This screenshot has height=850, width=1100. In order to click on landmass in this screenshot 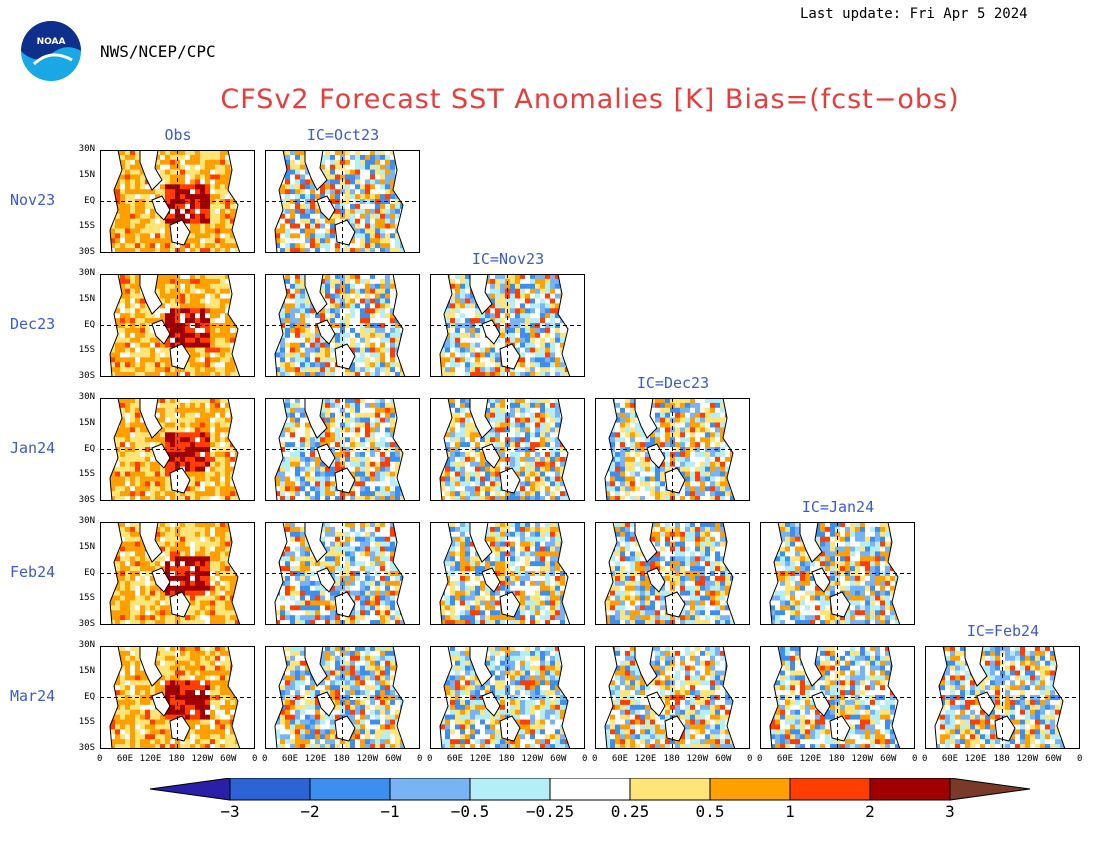, I will do `click(345, 480)`.